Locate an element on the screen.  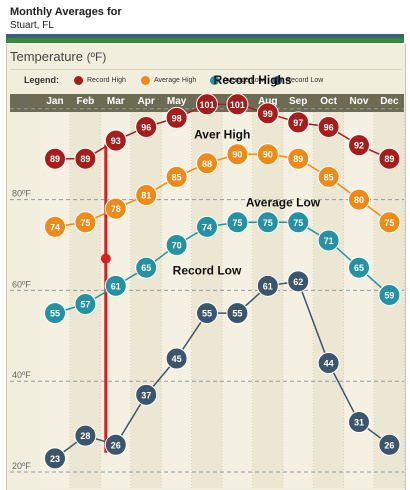
data-label-average-high: 75 is located at coordinates (389, 223).